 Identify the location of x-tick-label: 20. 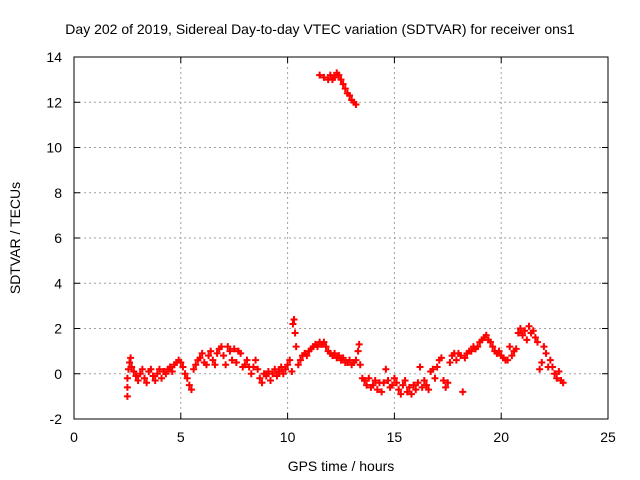
(501, 437).